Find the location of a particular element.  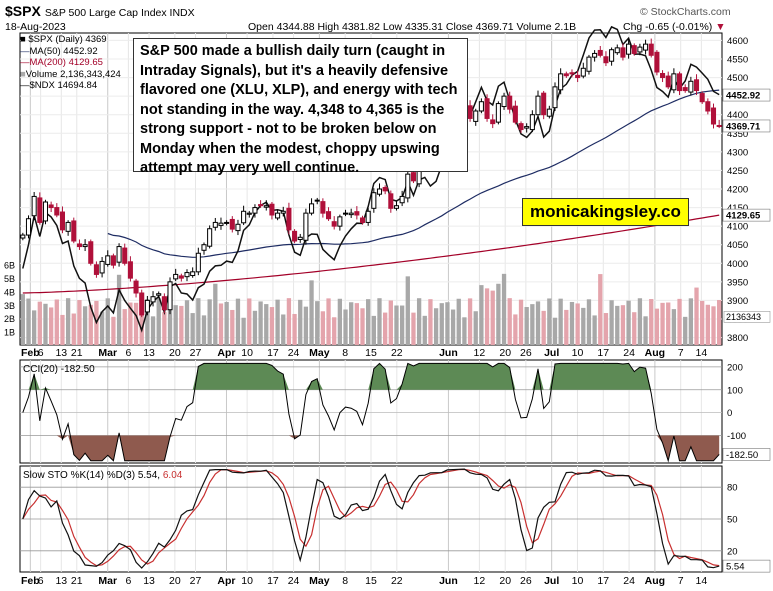

price-tick-label: 4000 is located at coordinates (737, 264).